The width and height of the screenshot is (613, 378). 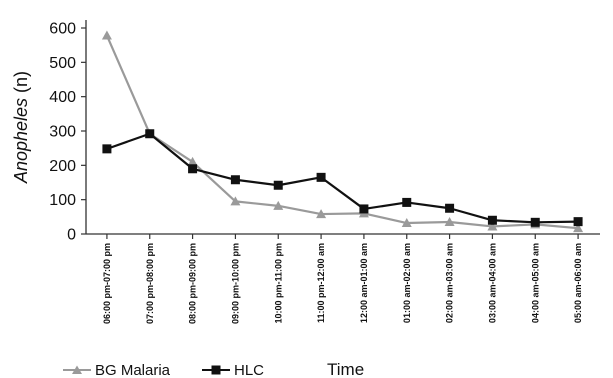 I want to click on y-tick-label: 600, so click(x=62, y=29).